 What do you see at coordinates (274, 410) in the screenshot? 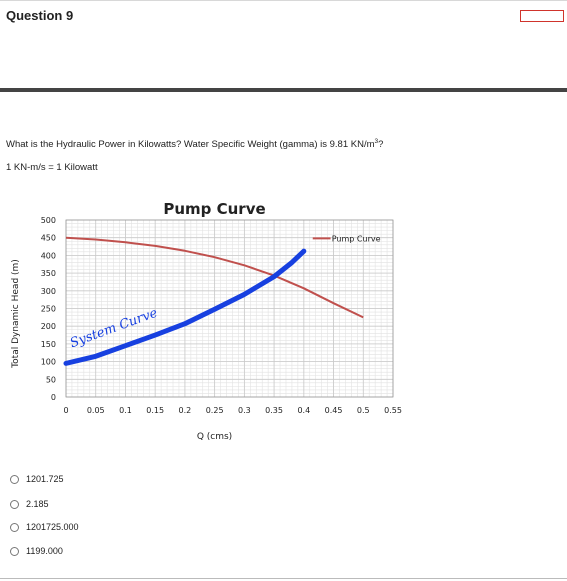
I see `x-tick-label: 0.35` at bounding box center [274, 410].